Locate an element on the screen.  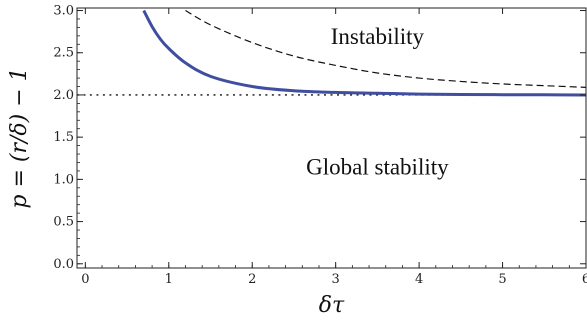
x-tick-label: 5 is located at coordinates (502, 279).